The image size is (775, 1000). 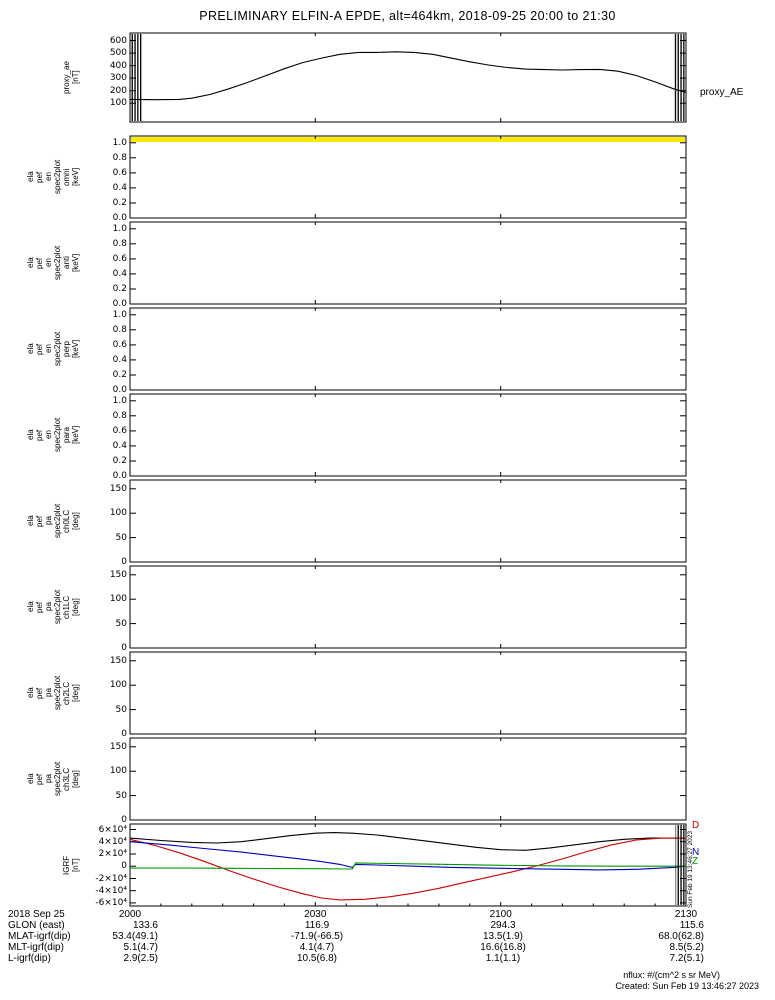 What do you see at coordinates (119, 329) in the screenshot?
I see `y-tick-label-en_perp: 0.8` at bounding box center [119, 329].